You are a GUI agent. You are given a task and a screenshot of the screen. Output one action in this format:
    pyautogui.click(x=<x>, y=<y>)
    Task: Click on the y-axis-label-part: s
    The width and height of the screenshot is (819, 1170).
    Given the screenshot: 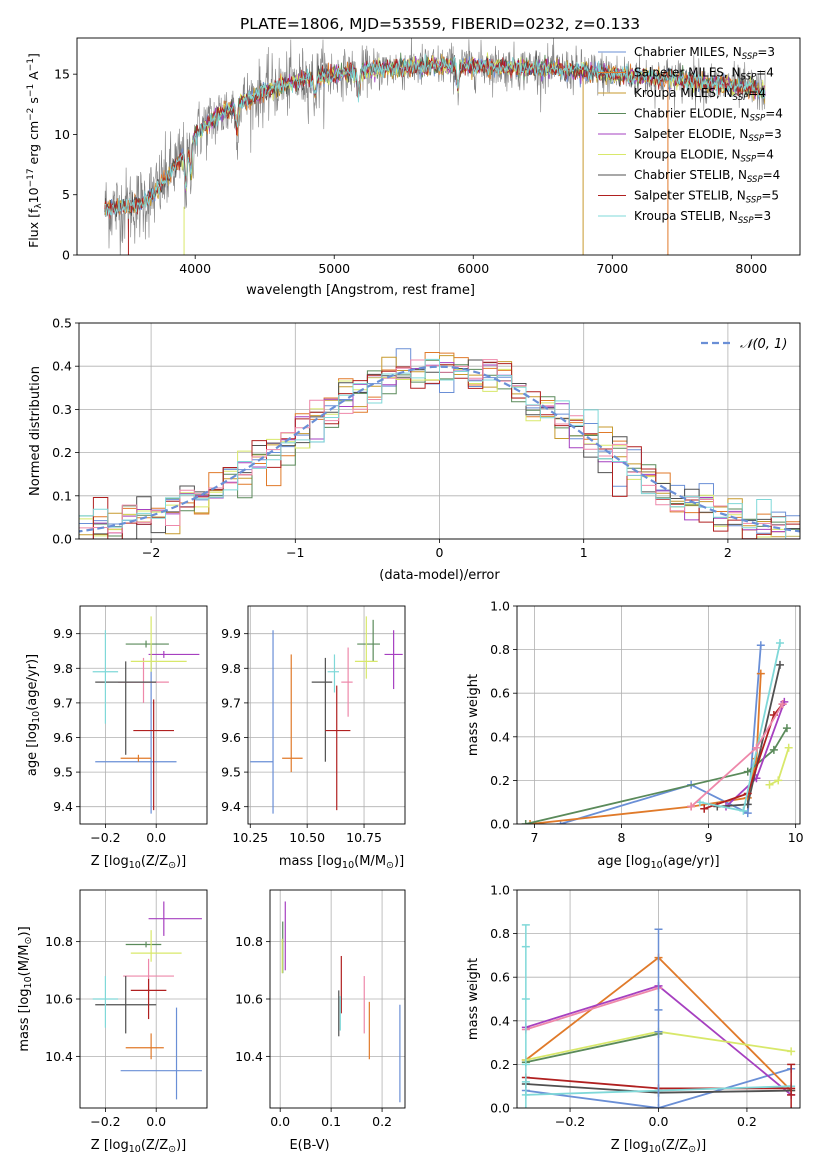 What is the action you would take?
    pyautogui.click(x=33, y=102)
    